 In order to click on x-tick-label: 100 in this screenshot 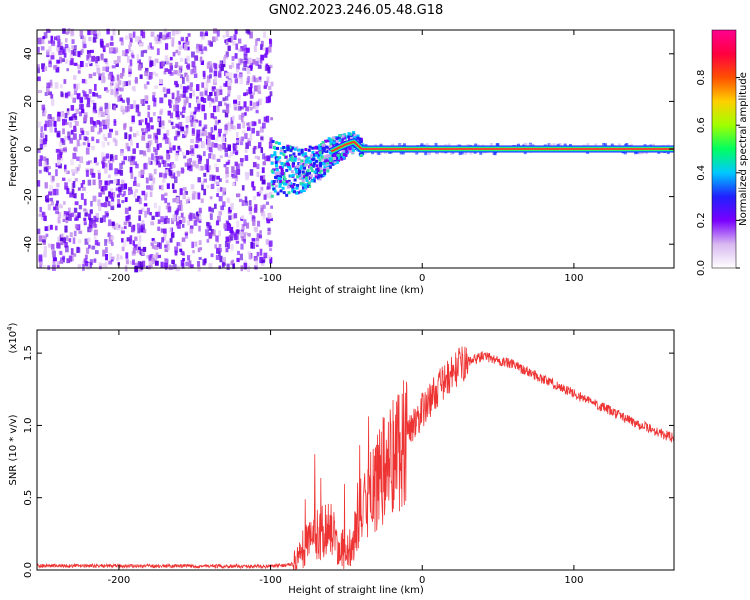, I will do `click(573, 580)`.